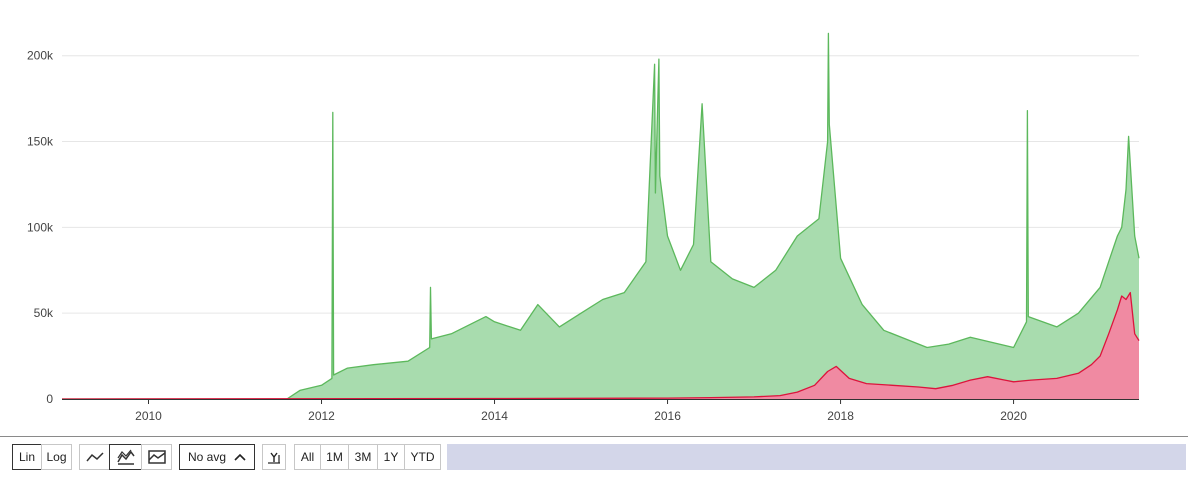 The image size is (1200, 481). I want to click on range-1m-label: 1M, so click(334, 457).